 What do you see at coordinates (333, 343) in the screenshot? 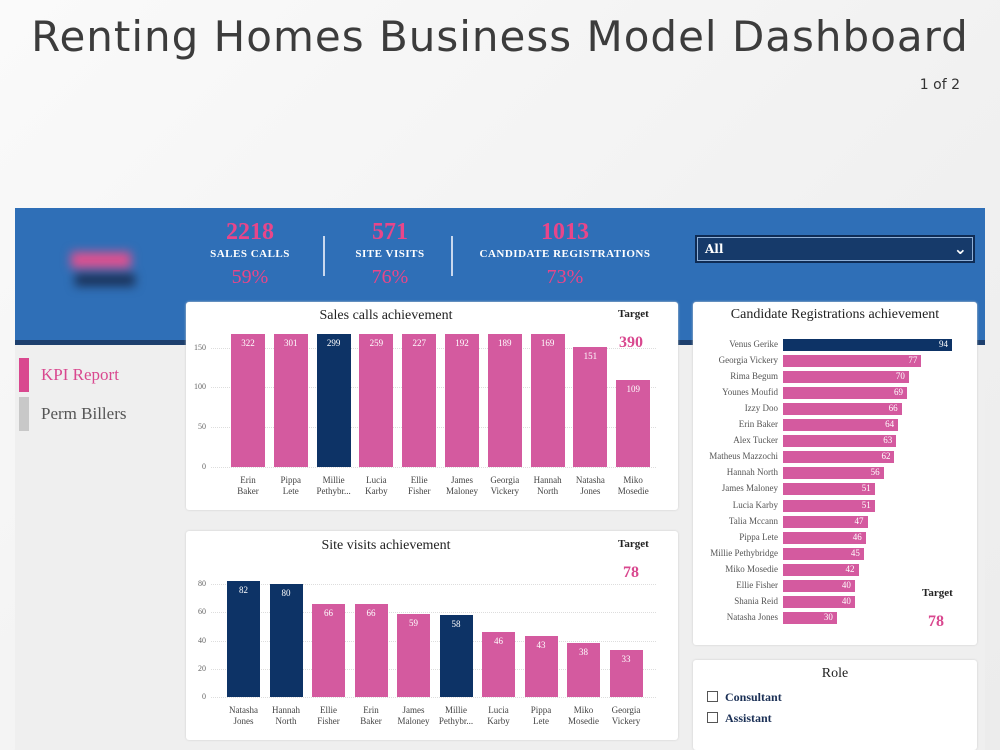
I see `data-label: 299` at bounding box center [333, 343].